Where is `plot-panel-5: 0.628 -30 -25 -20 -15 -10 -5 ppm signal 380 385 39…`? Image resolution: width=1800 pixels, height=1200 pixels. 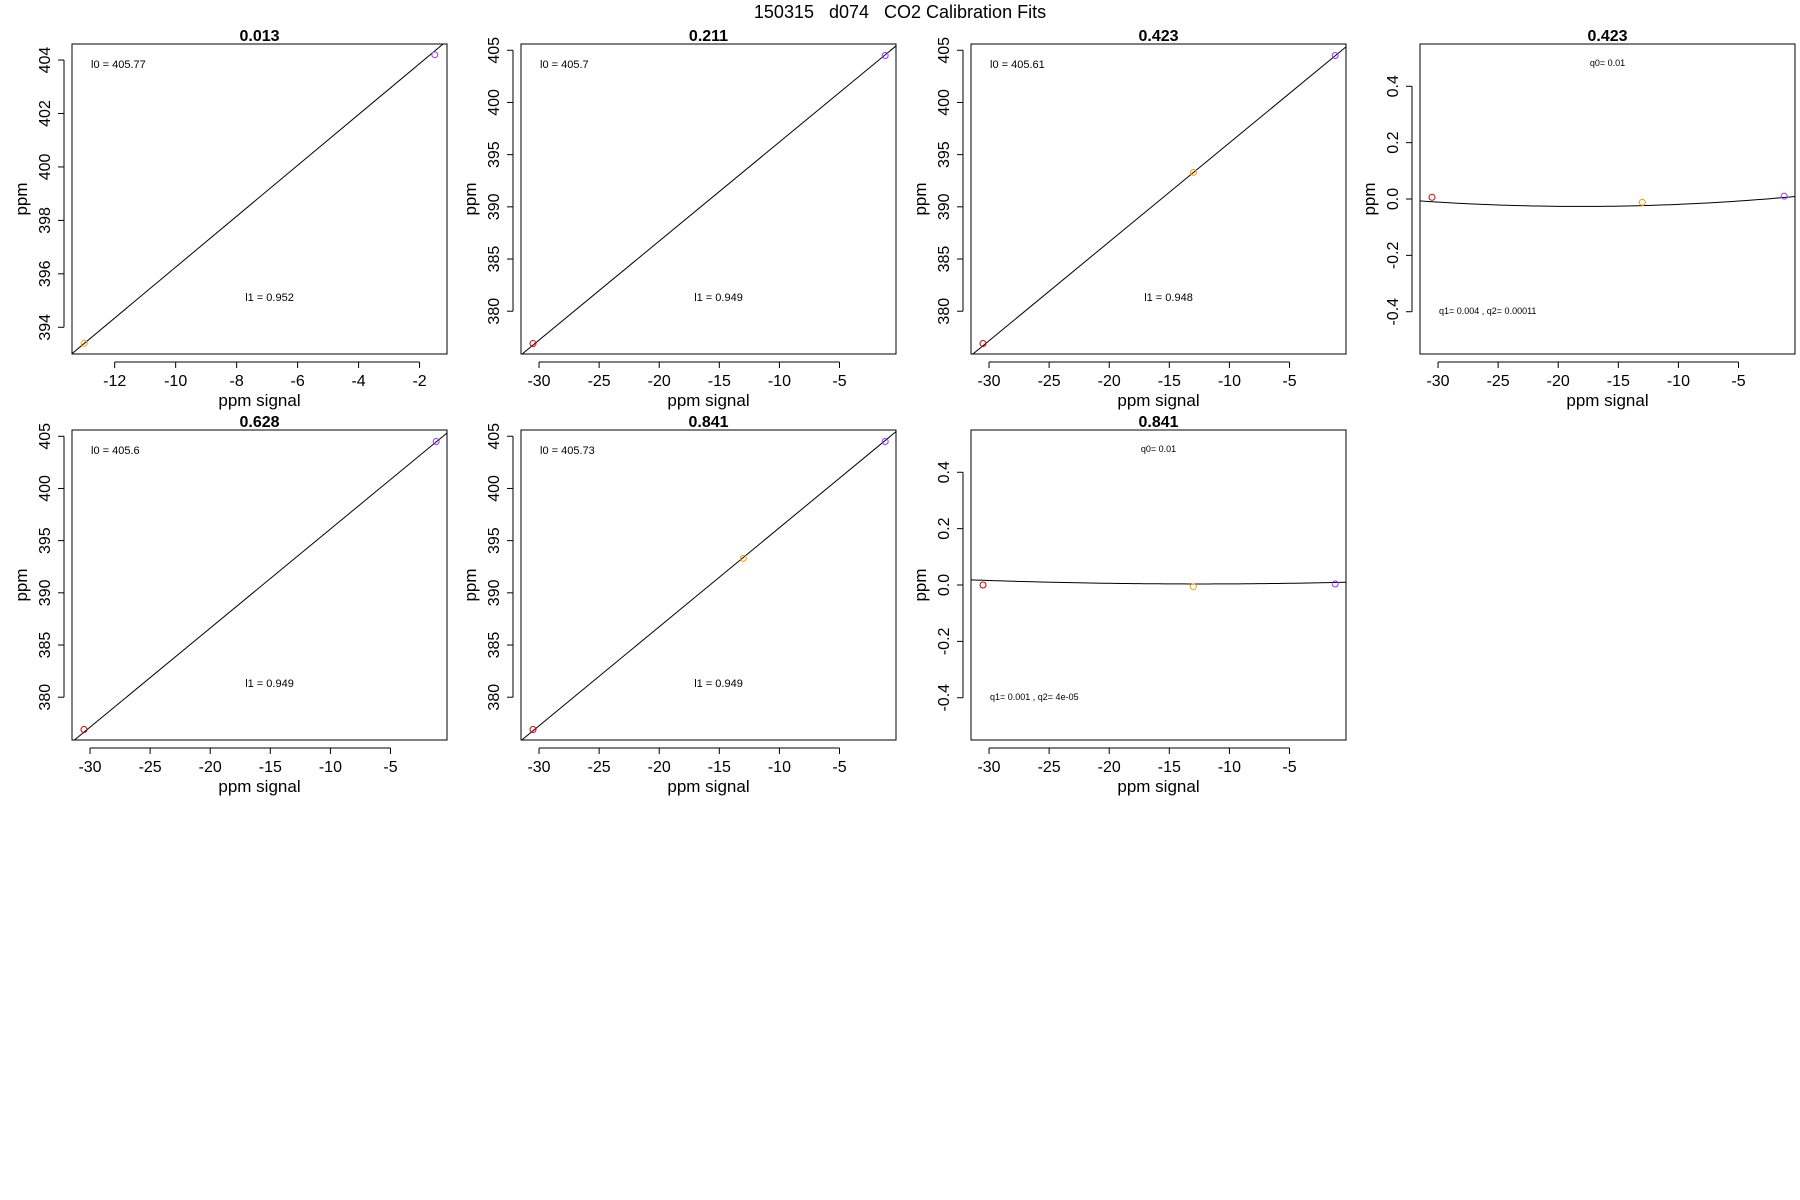 plot-panel-5: 0.628 -30 -25 -20 -15 -10 -5 ppm signal 380 385 39… is located at coordinates (230, 605).